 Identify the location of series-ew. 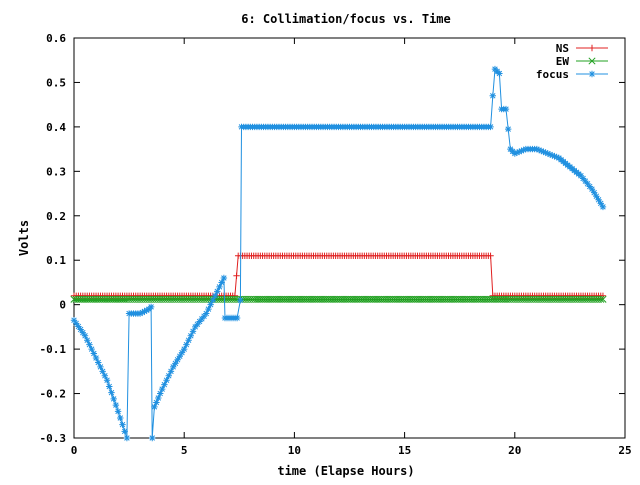
(338, 299).